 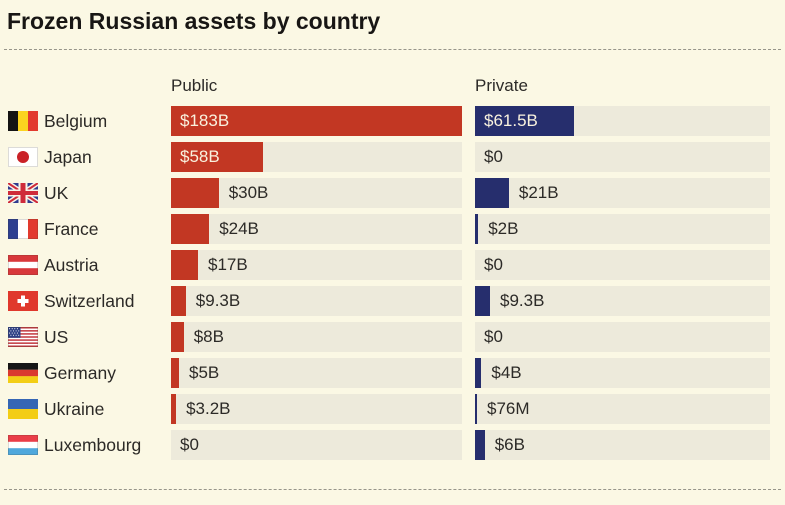 I want to click on country-label: France, so click(x=71, y=229).